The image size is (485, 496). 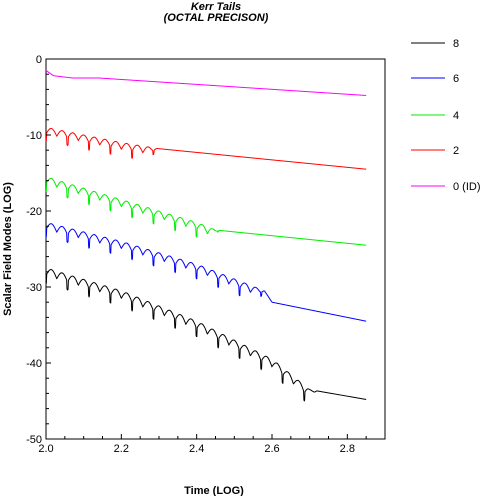 I want to click on legend-label: 2, so click(x=456, y=151).